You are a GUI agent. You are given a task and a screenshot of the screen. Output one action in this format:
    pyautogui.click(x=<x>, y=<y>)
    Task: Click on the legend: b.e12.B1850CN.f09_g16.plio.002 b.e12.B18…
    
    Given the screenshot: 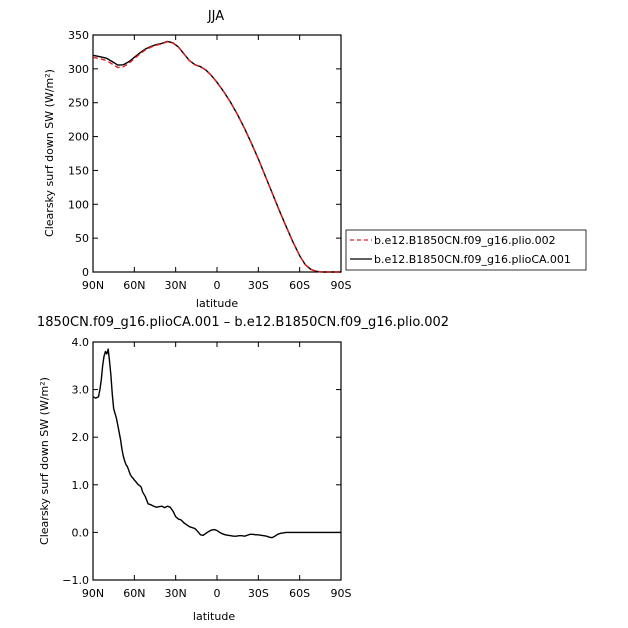 What is the action you would take?
    pyautogui.click(x=466, y=250)
    